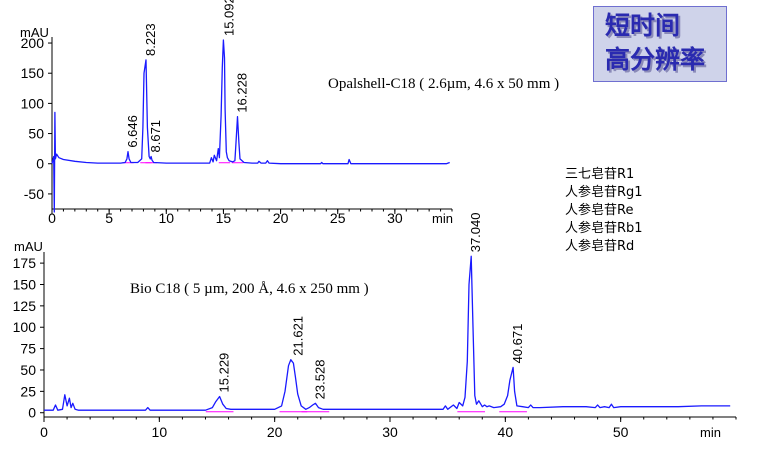 The width and height of the screenshot is (766, 452). Describe the element at coordinates (517, 344) in the screenshot. I see `peak-label: 40.671` at that location.